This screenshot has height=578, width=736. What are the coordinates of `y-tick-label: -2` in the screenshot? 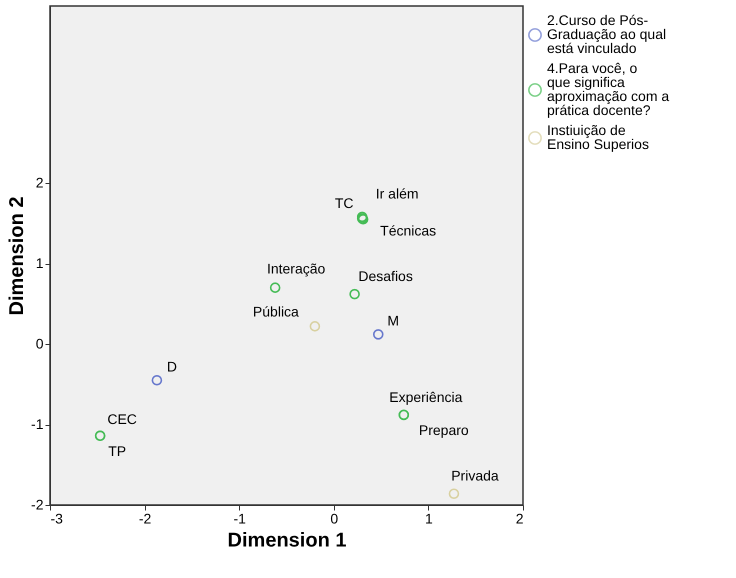 It's located at (37, 504).